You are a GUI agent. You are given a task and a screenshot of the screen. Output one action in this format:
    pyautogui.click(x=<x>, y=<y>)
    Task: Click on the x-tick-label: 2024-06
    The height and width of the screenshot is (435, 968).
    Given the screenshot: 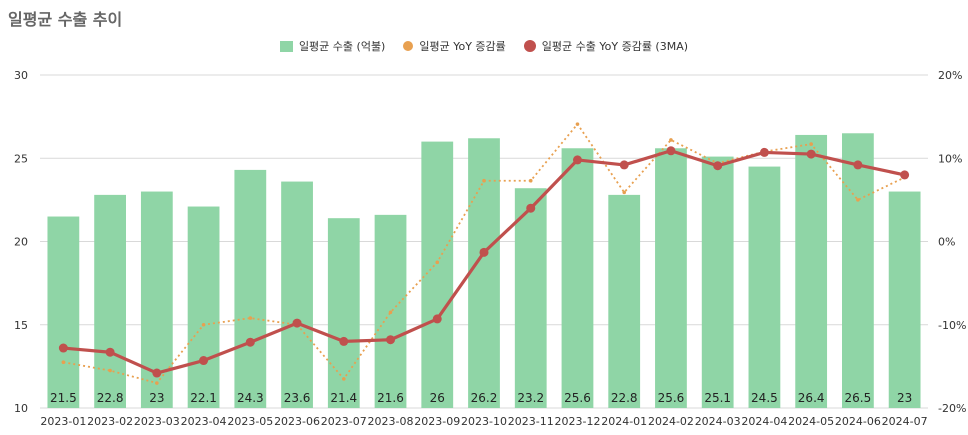 What is the action you would take?
    pyautogui.click(x=858, y=421)
    